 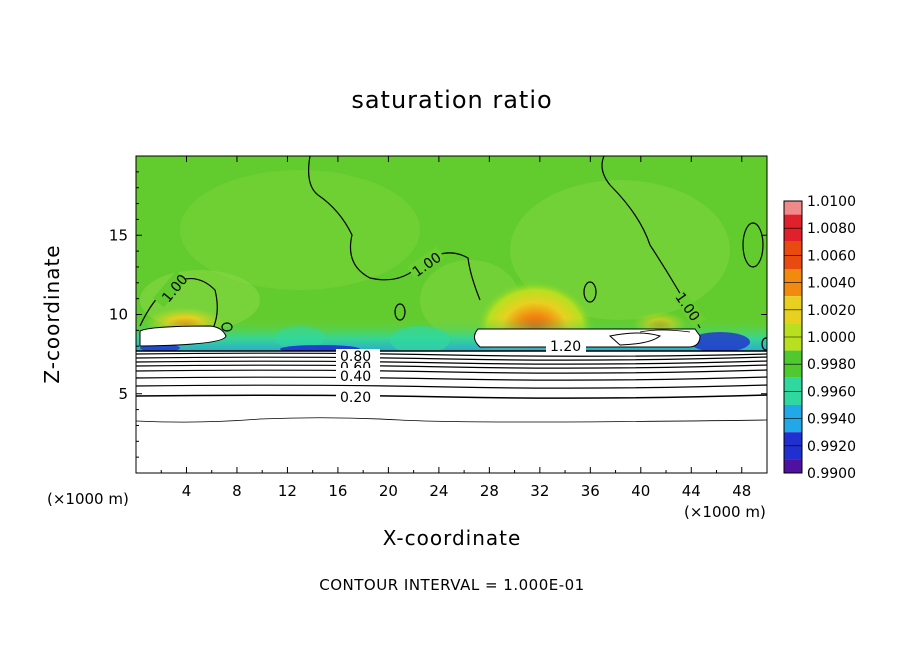 I want to click on colorbar-label: 1.0100, so click(x=831, y=202).